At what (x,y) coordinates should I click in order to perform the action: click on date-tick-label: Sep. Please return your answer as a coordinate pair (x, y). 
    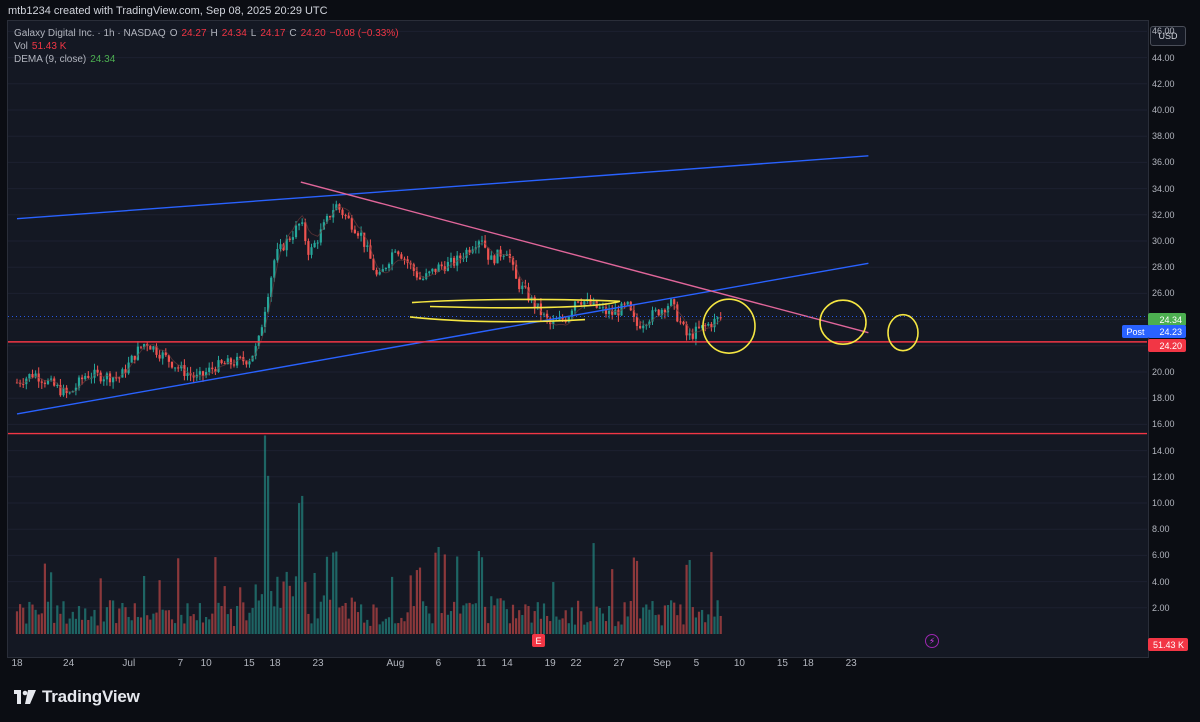
    Looking at the image, I should click on (662, 663).